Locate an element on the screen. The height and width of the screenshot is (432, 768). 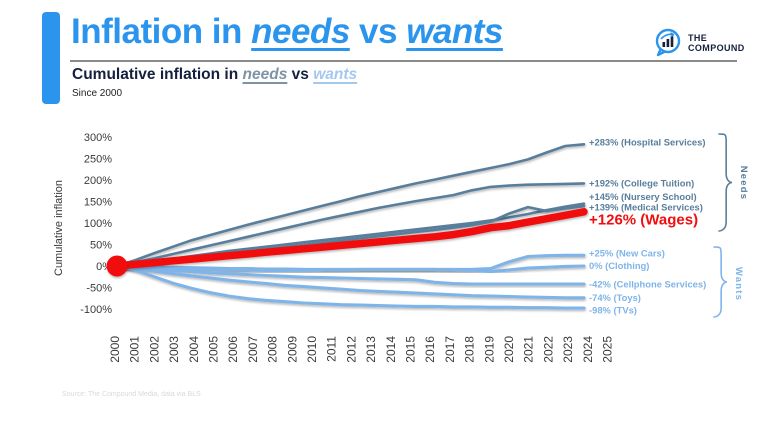
x-tick-label: 2016 is located at coordinates (430, 349).